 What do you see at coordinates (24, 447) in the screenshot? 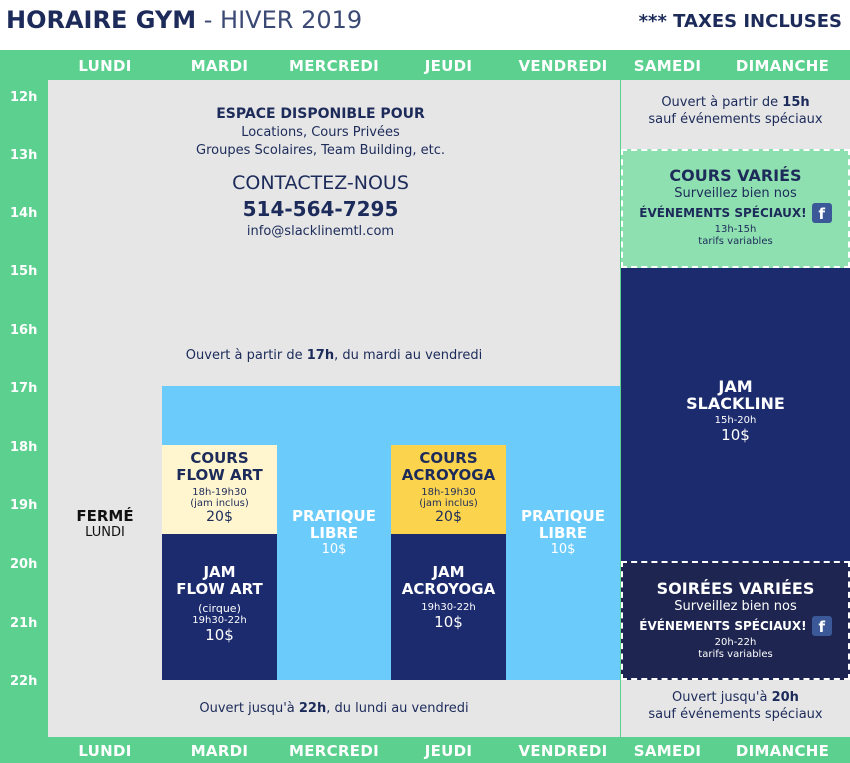
I see `hour-label: 18h` at bounding box center [24, 447].